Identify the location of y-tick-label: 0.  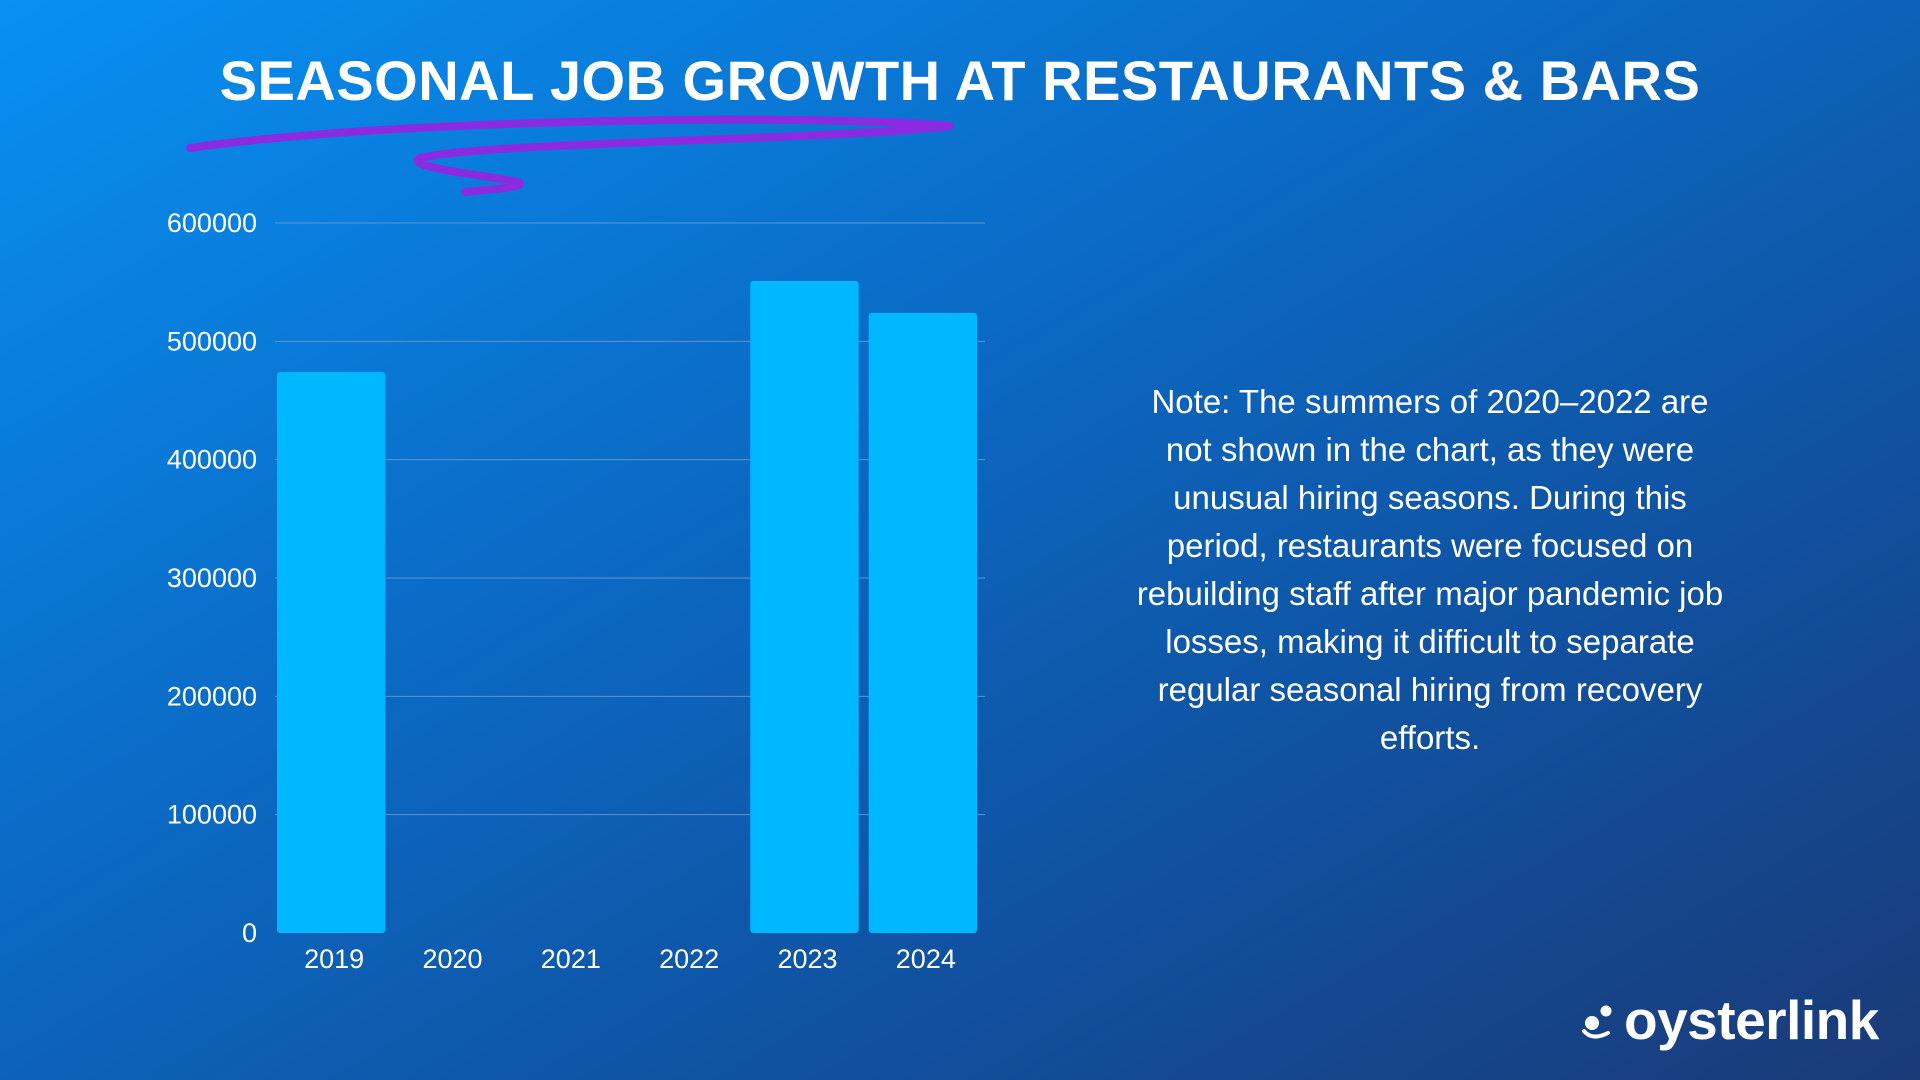
(249, 933).